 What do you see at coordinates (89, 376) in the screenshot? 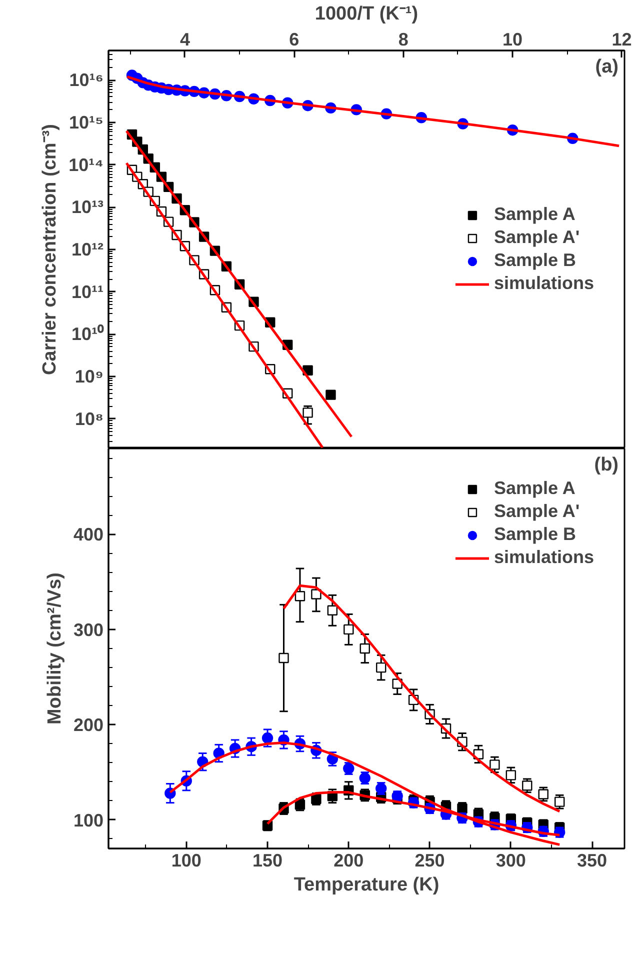
I see `y-tick-label: 10⁹` at bounding box center [89, 376].